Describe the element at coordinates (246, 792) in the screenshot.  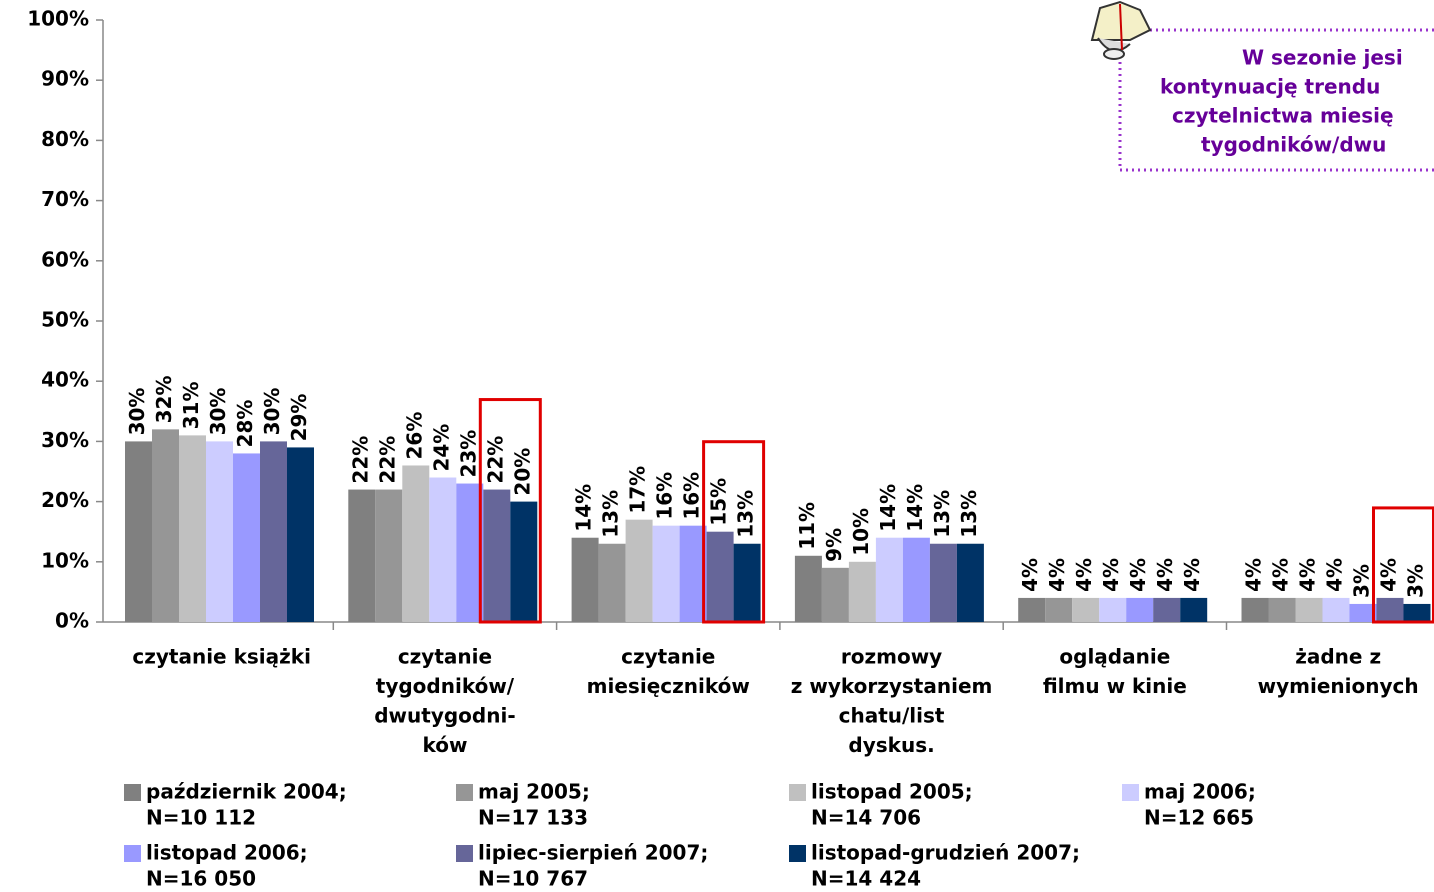
I see `legend-label: październik 2004;` at that location.